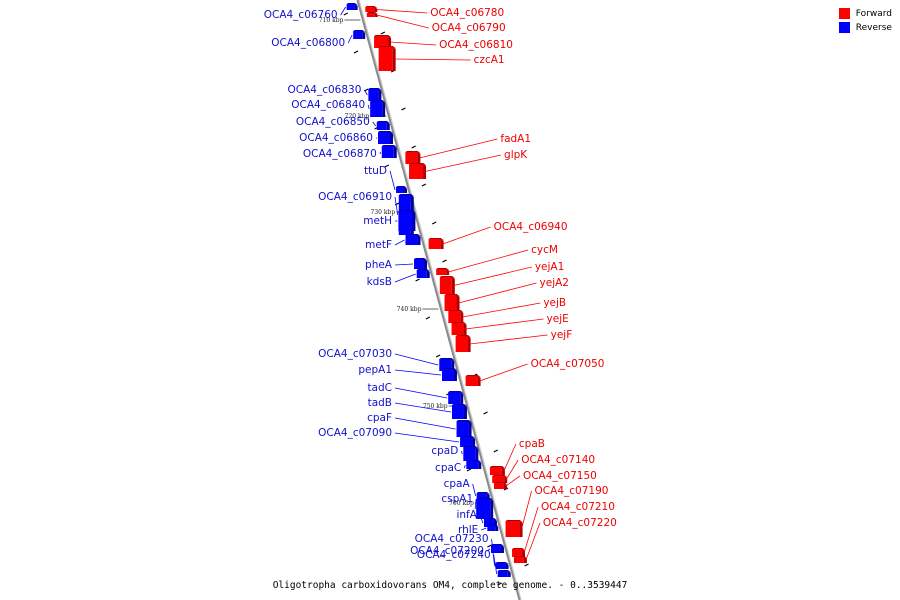  I want to click on gene-label: infA, so click(466, 515).